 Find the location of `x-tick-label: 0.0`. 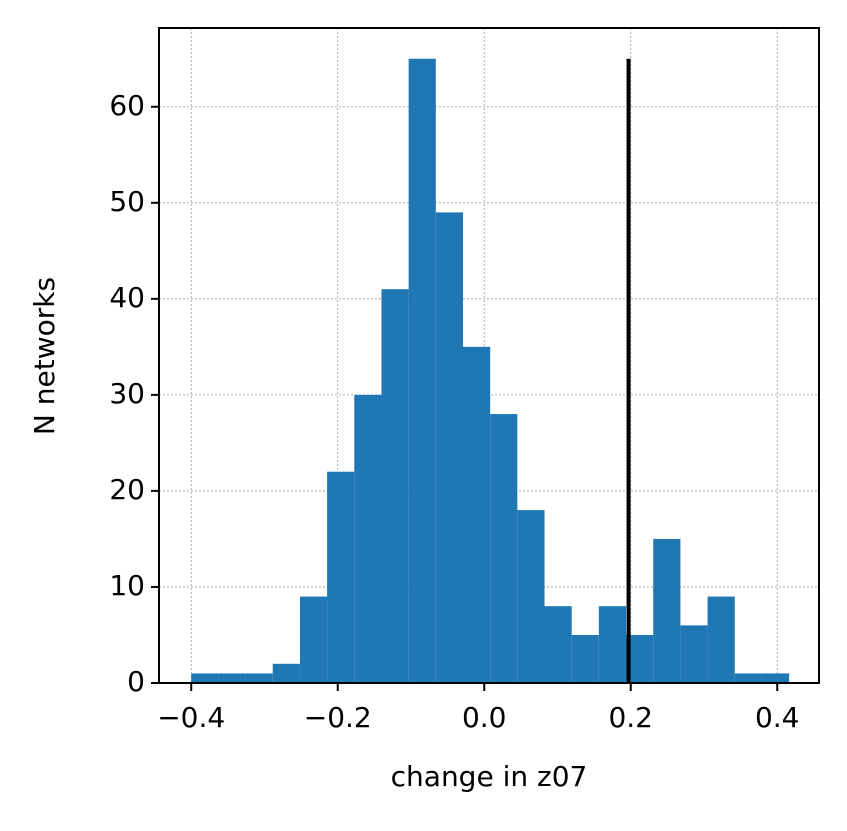

x-tick-label: 0.0 is located at coordinates (484, 717).